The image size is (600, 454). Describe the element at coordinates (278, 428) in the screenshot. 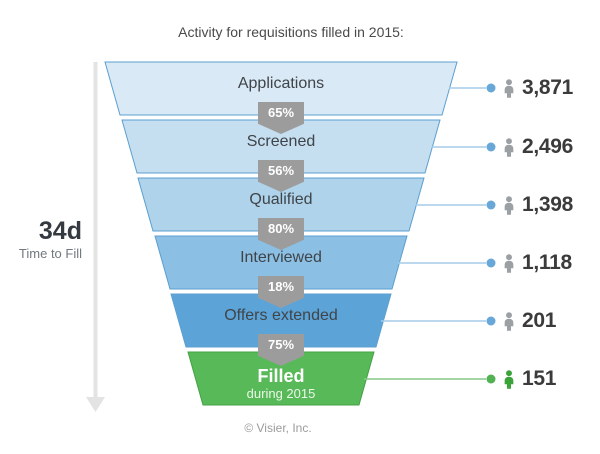

I see `copyright-text: © Visier, Inc.` at that location.